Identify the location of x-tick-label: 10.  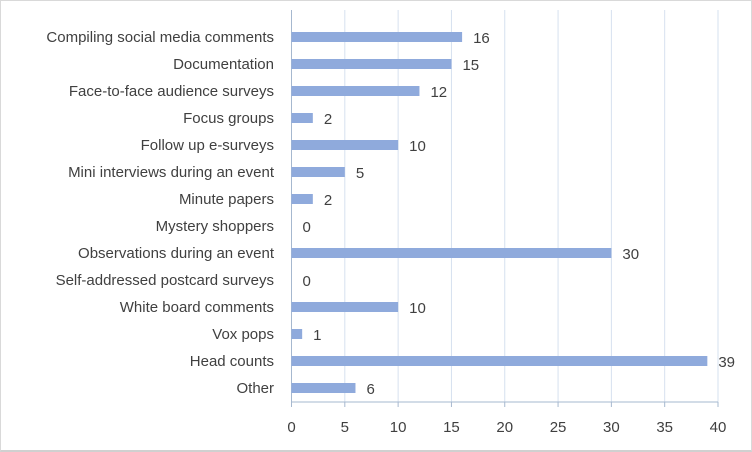
(398, 427).